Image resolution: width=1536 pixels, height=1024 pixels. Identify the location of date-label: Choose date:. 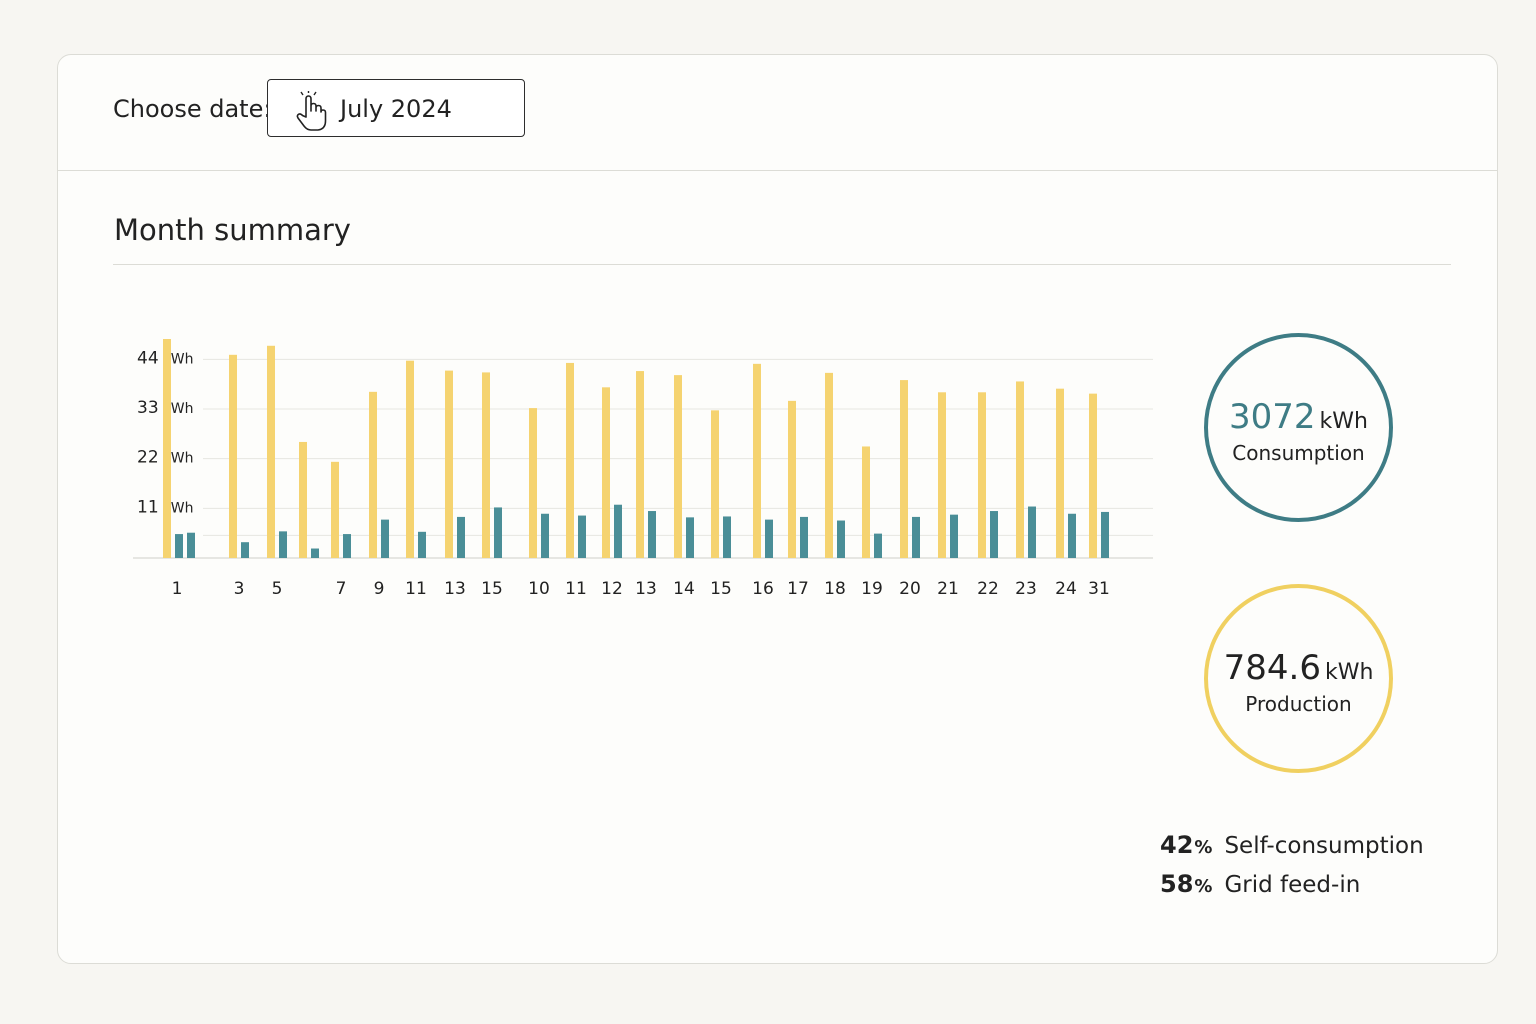
(192, 109).